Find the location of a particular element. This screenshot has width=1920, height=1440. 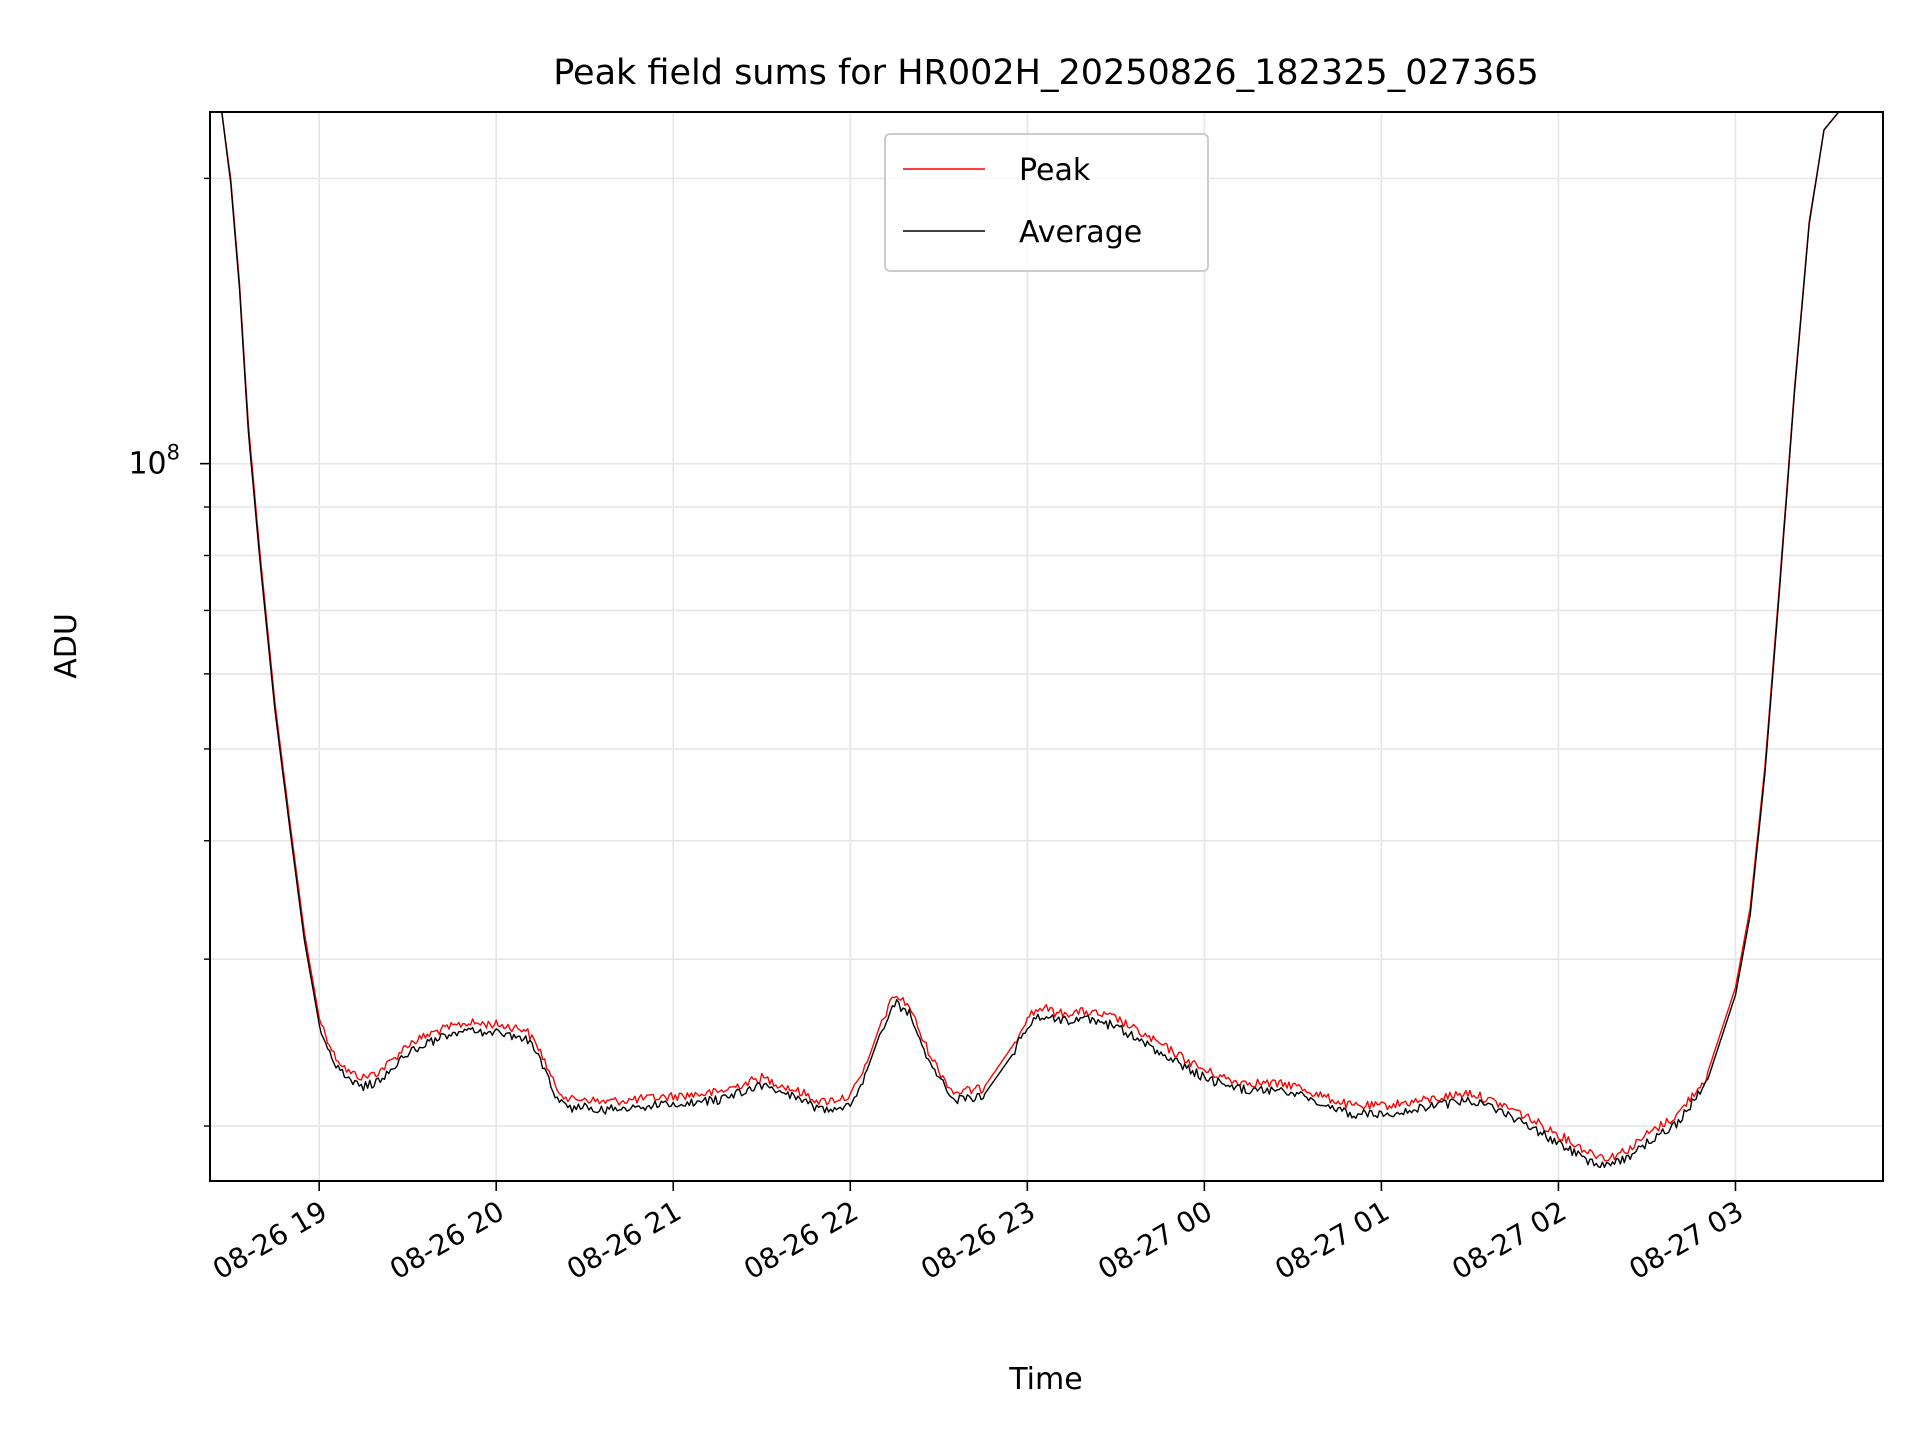

legend-label-average: Average is located at coordinates (1080, 232).